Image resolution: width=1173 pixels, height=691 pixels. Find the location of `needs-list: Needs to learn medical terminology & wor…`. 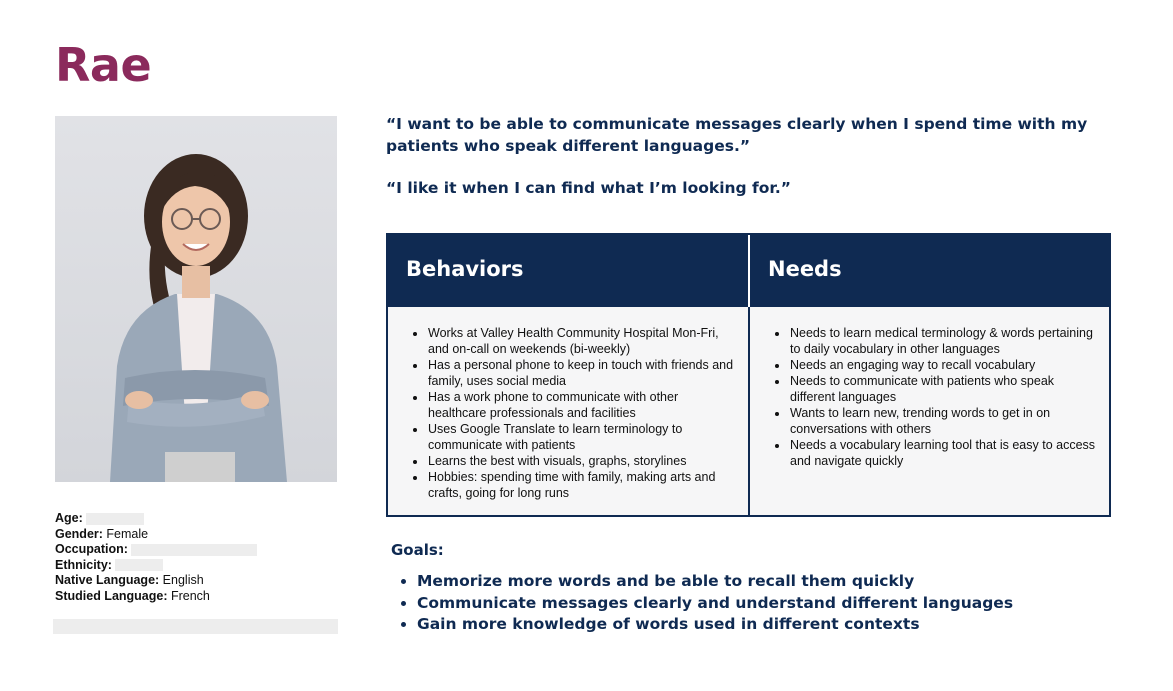

needs-list: Needs to learn medical terminology & wor… is located at coordinates (930, 397).